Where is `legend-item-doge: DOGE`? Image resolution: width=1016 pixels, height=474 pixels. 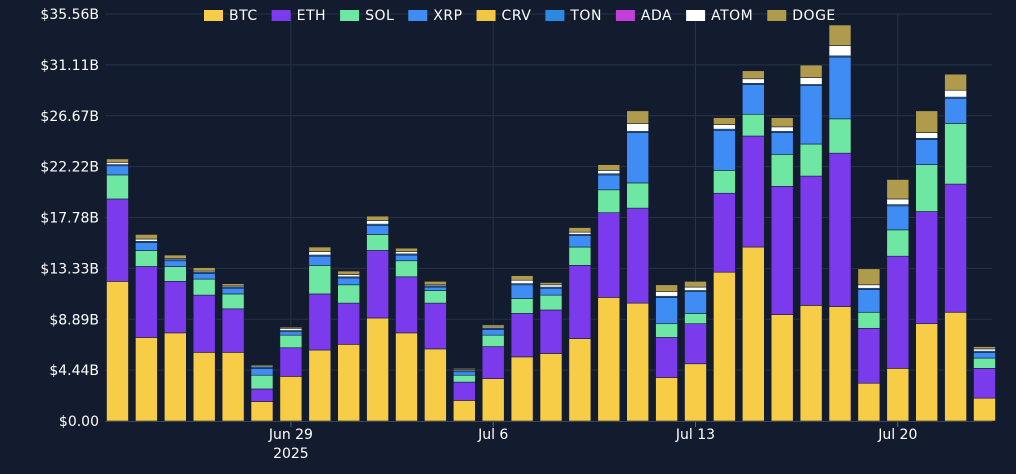 legend-item-doge: DOGE is located at coordinates (801, 16).